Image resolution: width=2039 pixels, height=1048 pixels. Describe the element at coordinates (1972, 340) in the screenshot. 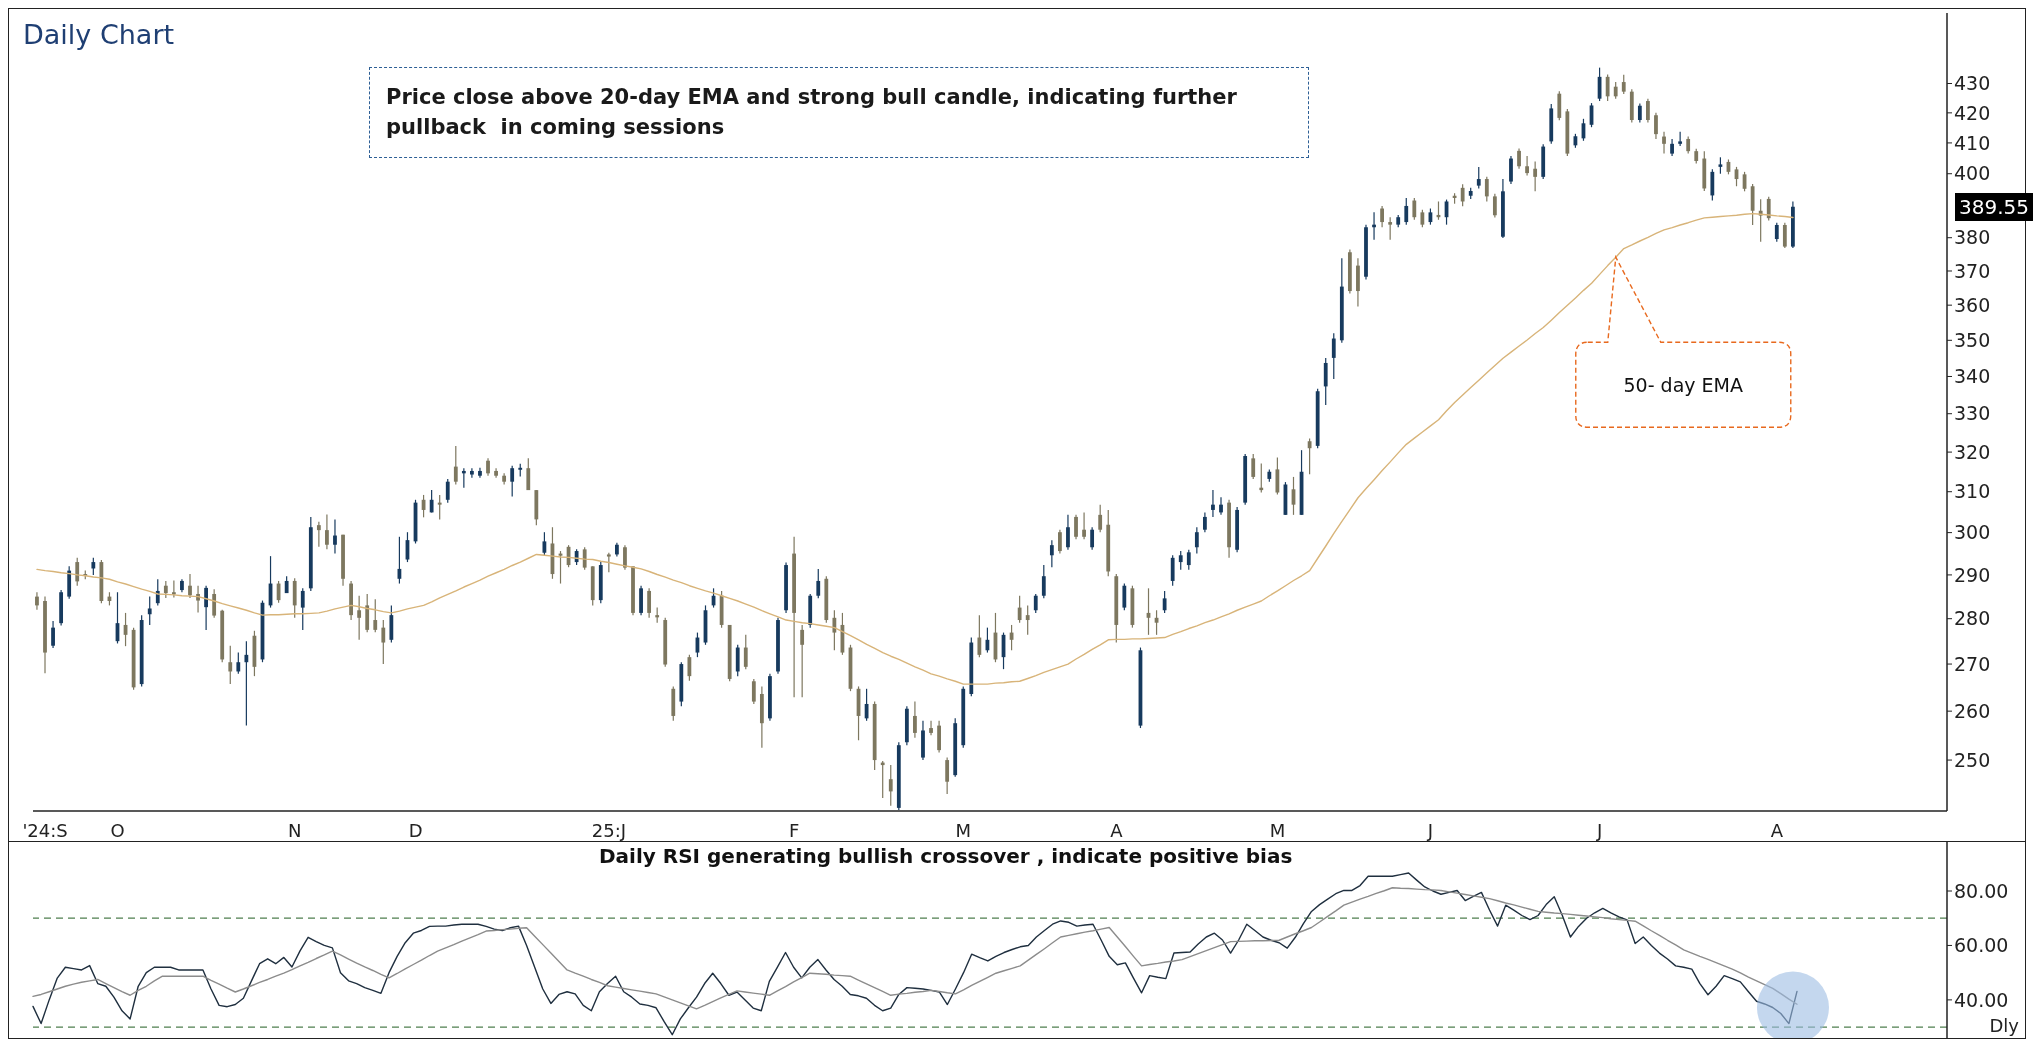

I see `y-tick-label: 350` at that location.